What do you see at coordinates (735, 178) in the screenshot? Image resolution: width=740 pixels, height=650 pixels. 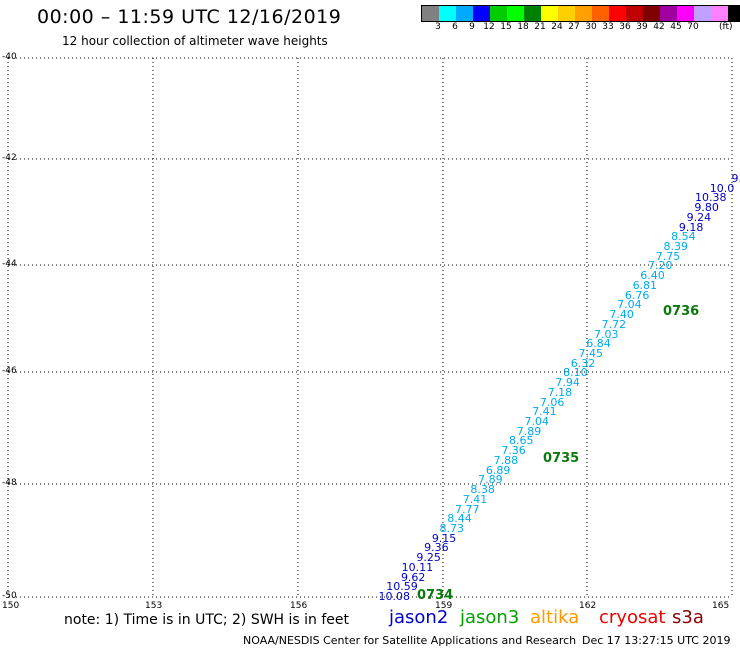 I see `wave-height-value: 9.` at bounding box center [735, 178].